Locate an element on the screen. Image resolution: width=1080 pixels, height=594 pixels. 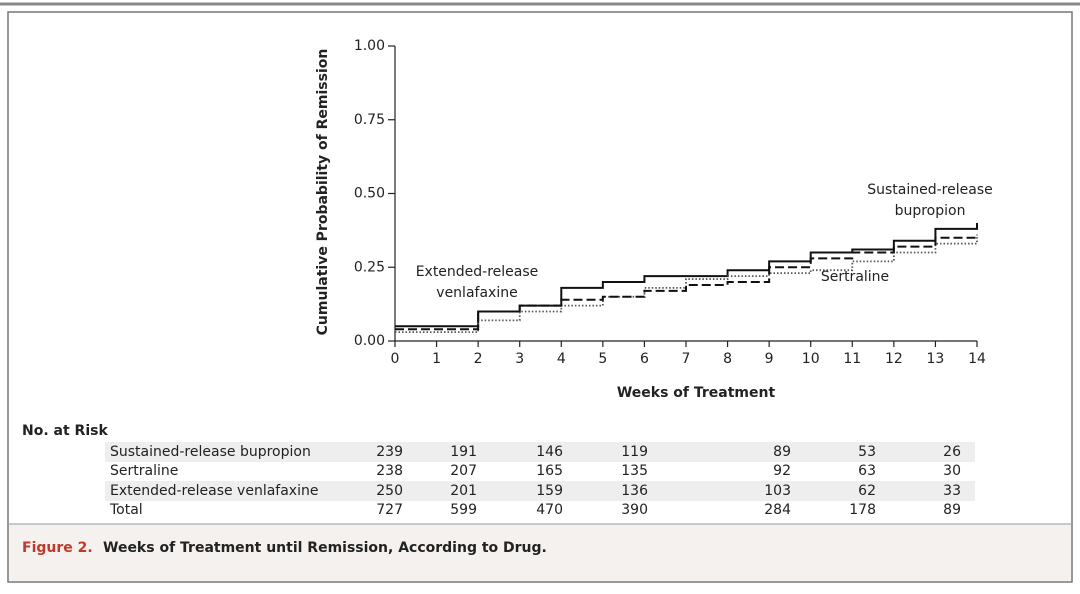
risk-value: 62 is located at coordinates (867, 491).